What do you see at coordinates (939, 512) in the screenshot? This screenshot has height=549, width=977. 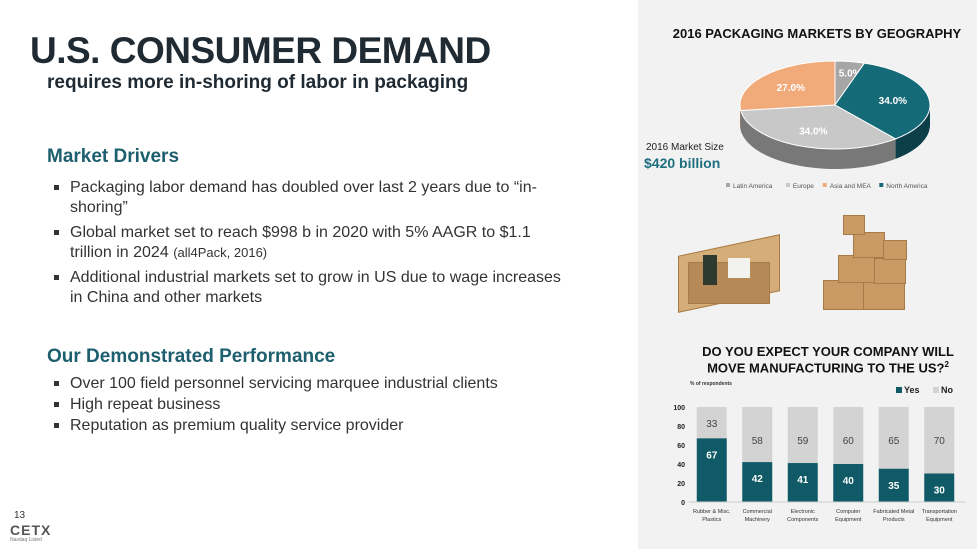 I see `x-tick-label: Transportation` at bounding box center [939, 512].